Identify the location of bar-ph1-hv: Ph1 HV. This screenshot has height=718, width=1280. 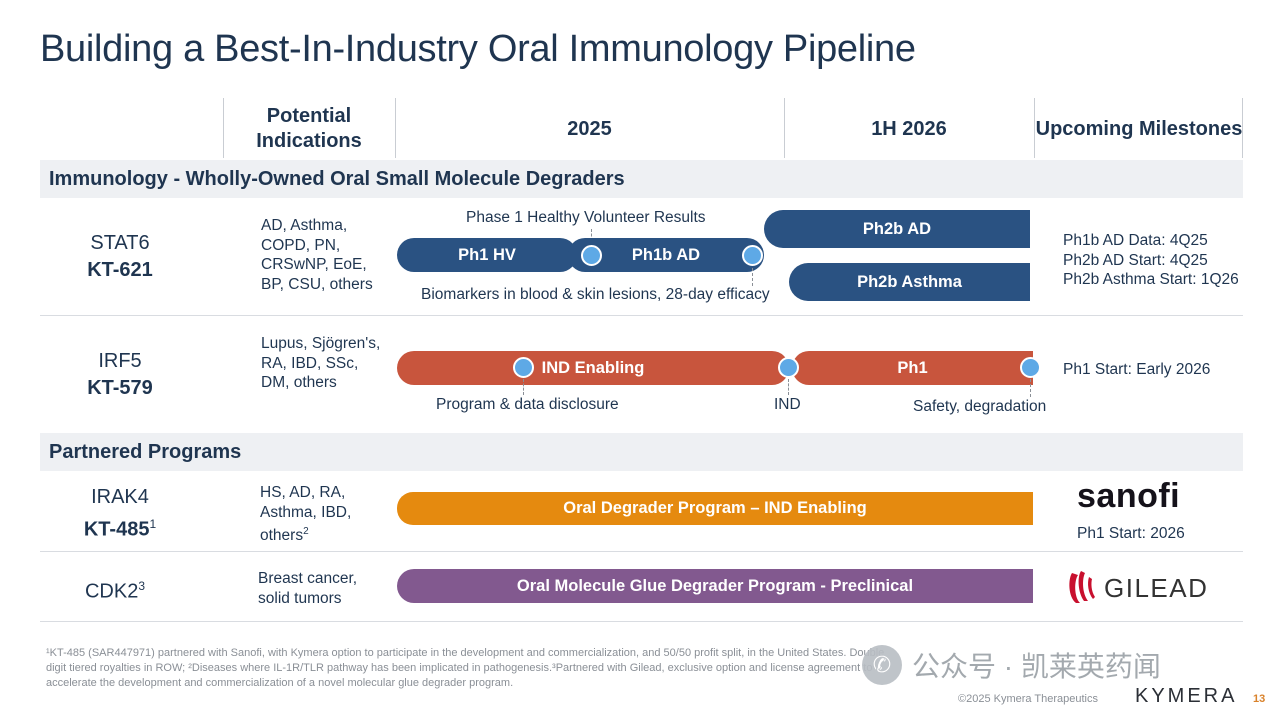
(487, 255).